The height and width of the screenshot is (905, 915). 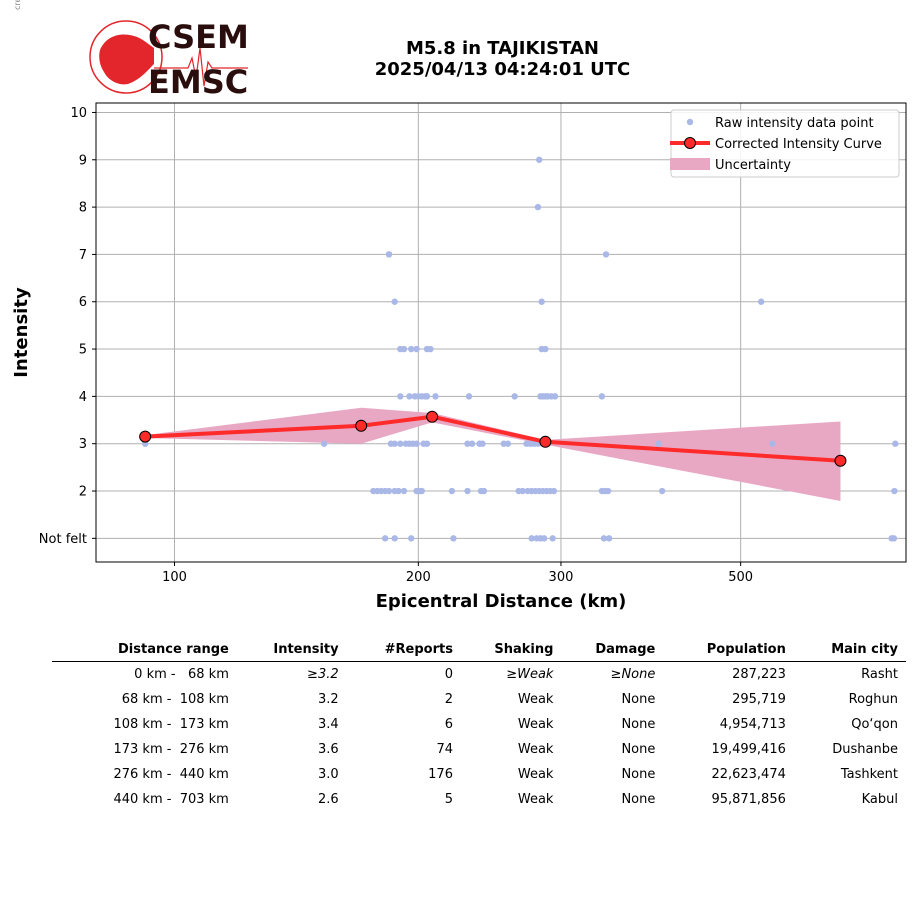 What do you see at coordinates (175, 699) in the screenshot?
I see `cell-range: 68 km - 108 km` at bounding box center [175, 699].